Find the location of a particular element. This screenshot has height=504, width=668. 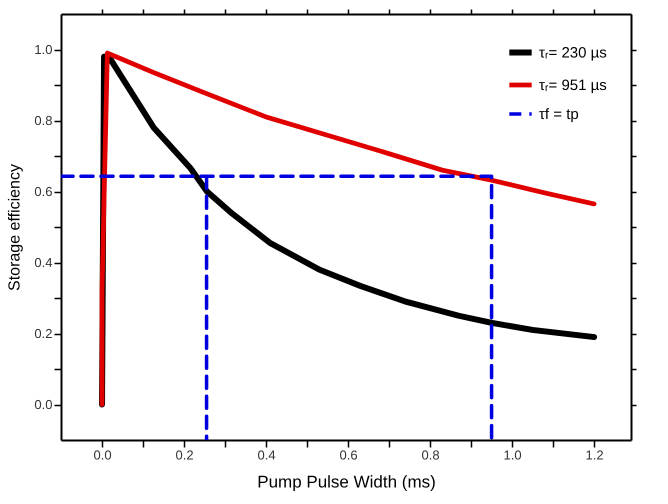

legend-label: τᵣ= 230 µs is located at coordinates (573, 53).